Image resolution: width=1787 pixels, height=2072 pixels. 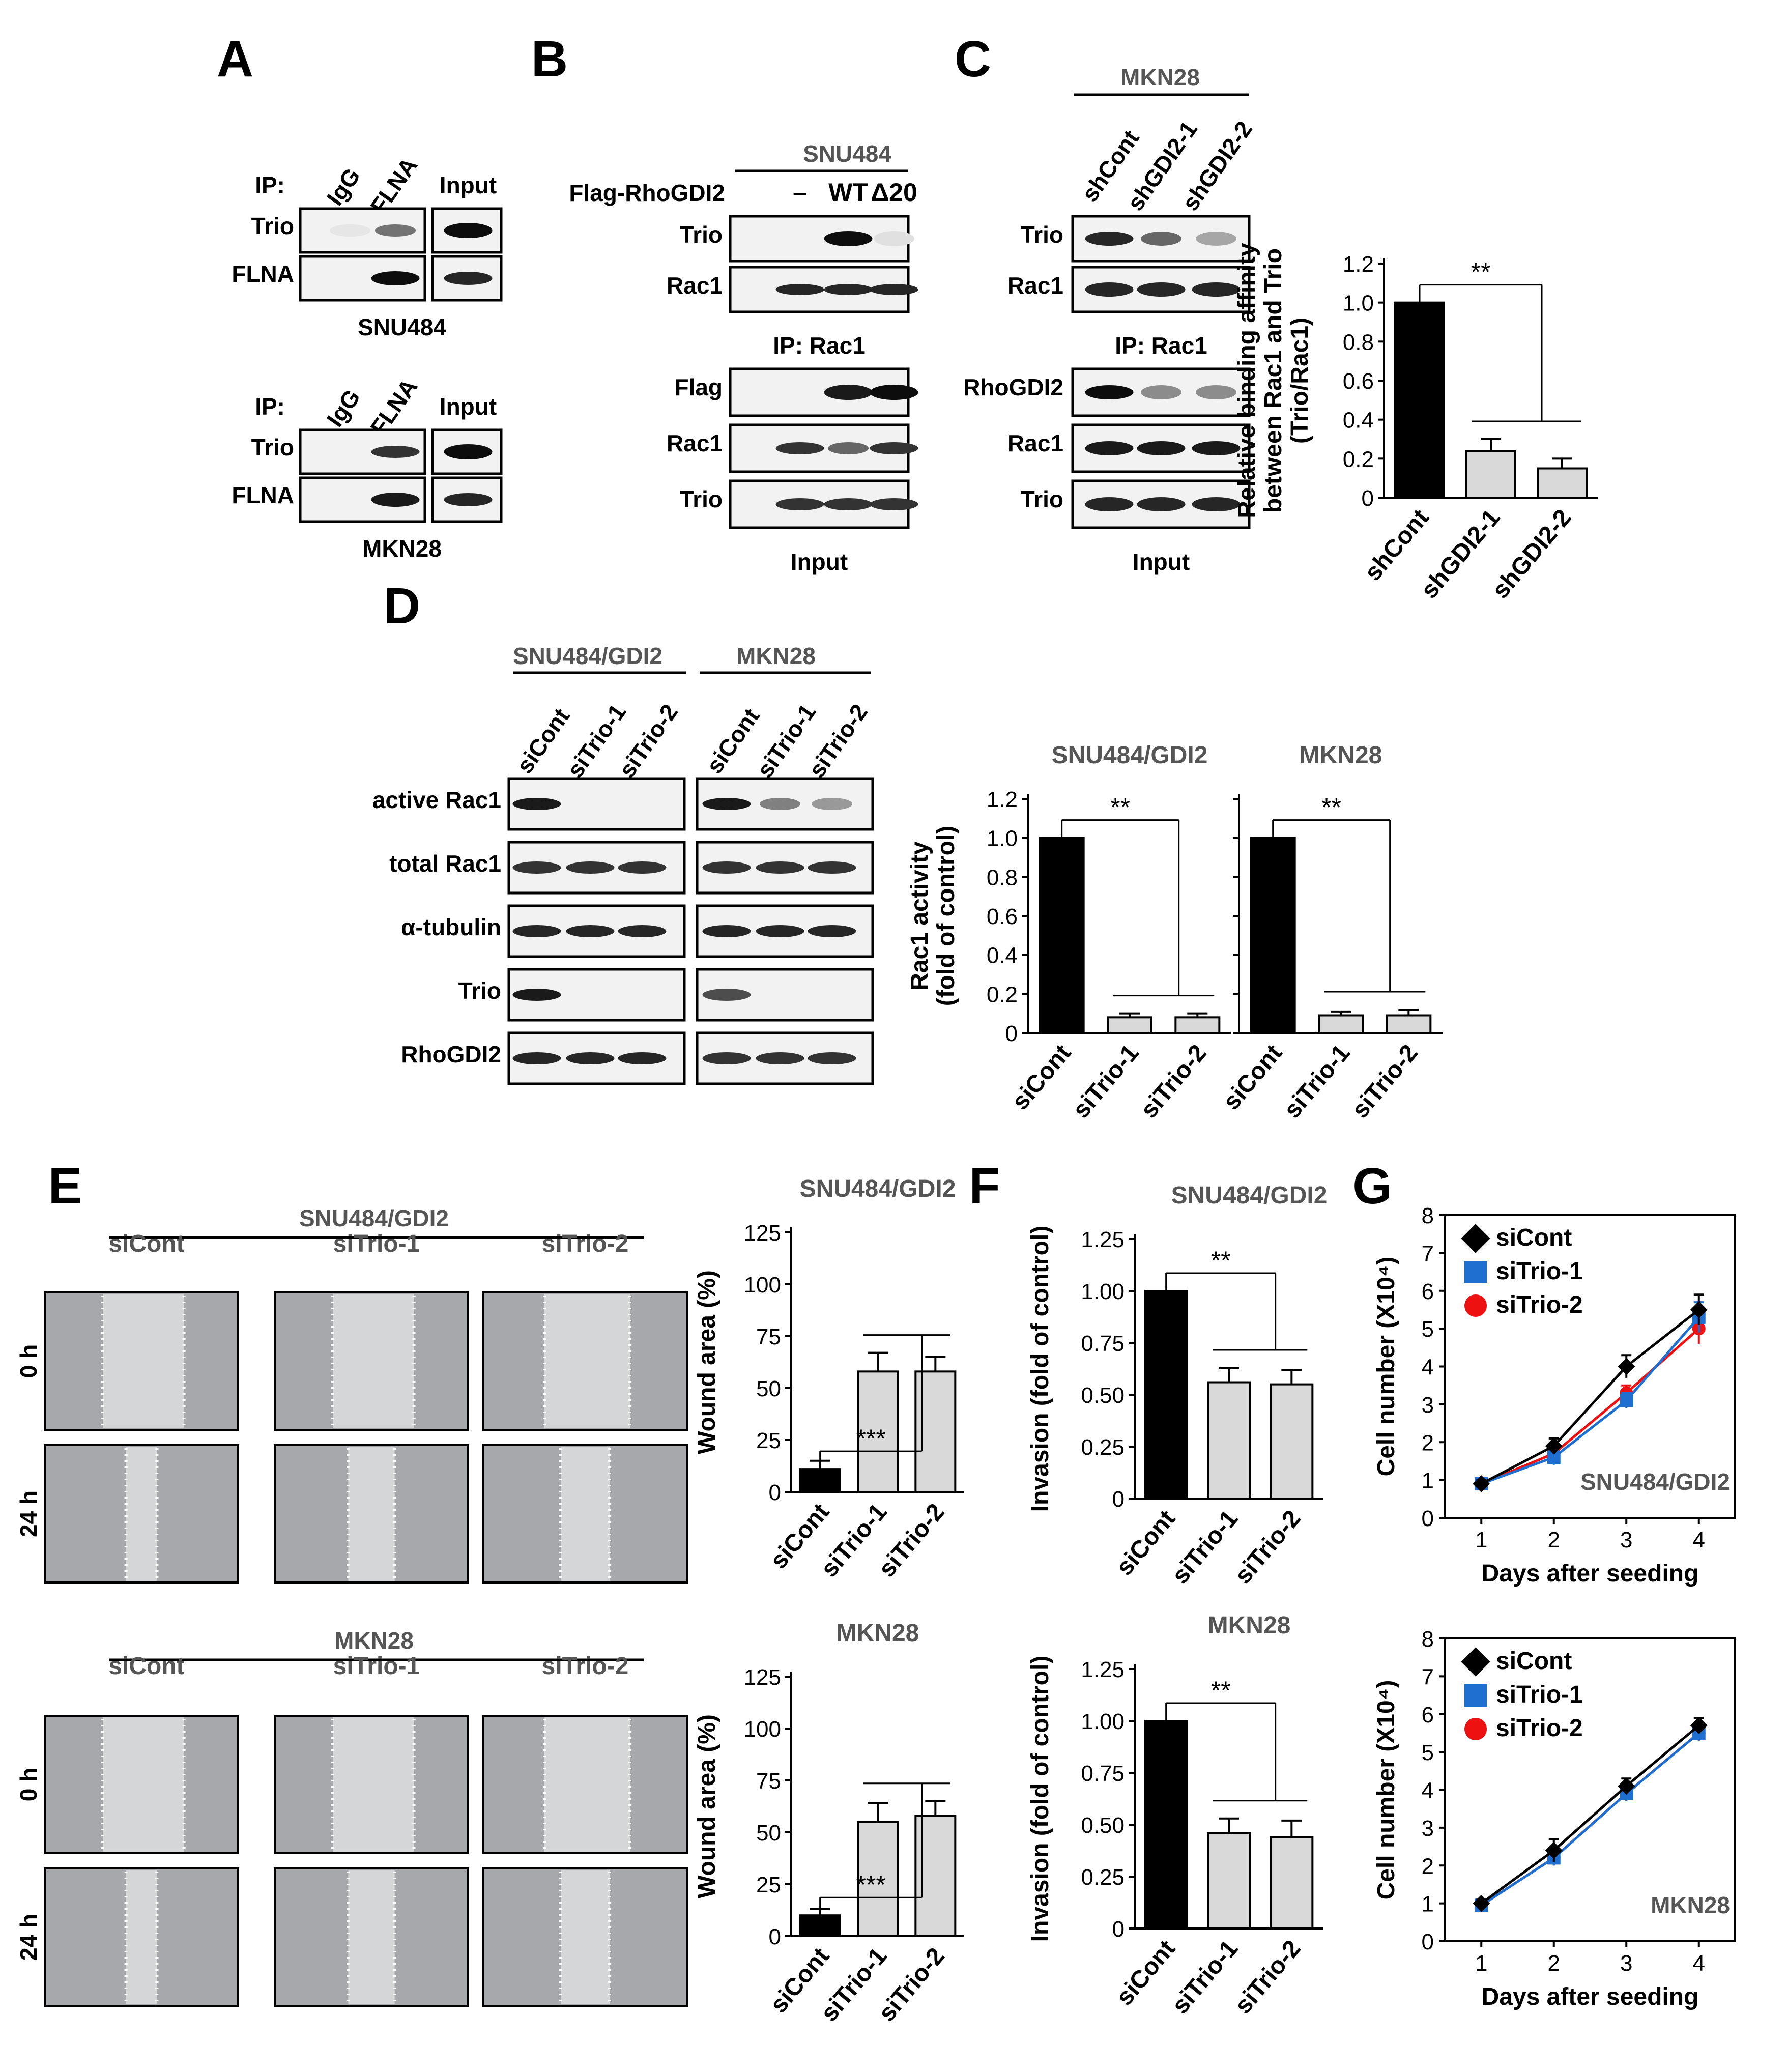 What do you see at coordinates (376, 1243) in the screenshot?
I see `column-label: siTrio-1` at bounding box center [376, 1243].